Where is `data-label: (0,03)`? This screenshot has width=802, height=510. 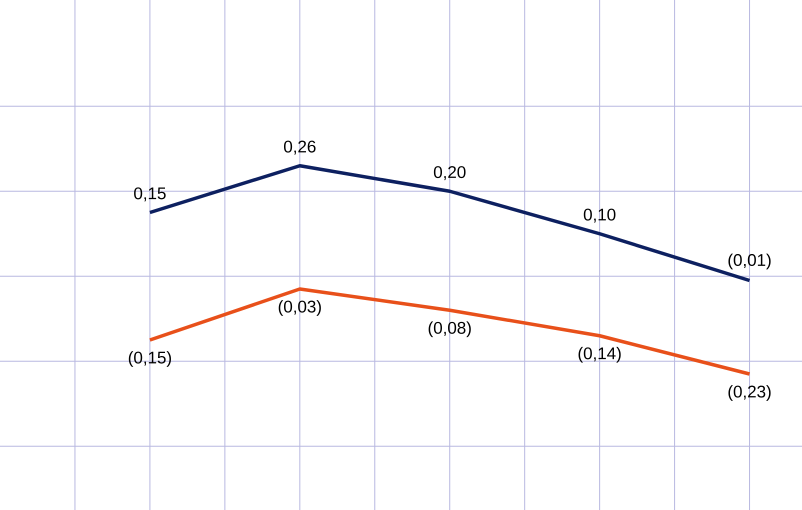 data-label: (0,03) is located at coordinates (299, 308).